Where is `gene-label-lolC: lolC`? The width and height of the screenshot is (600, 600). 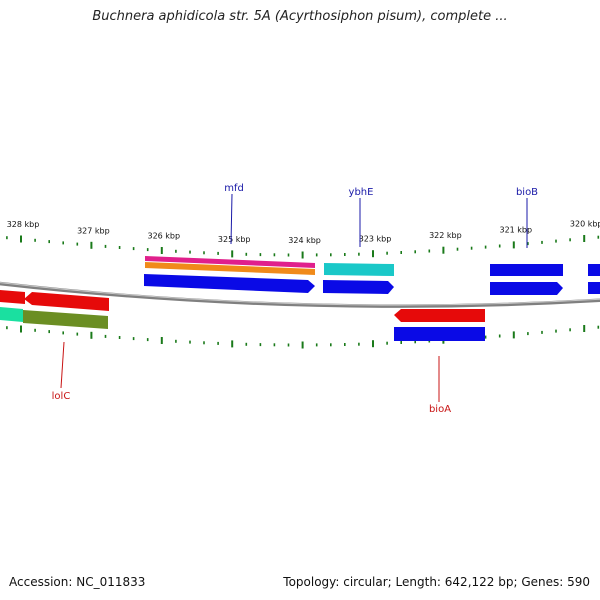 gene-label-lolC: lolC is located at coordinates (61, 396).